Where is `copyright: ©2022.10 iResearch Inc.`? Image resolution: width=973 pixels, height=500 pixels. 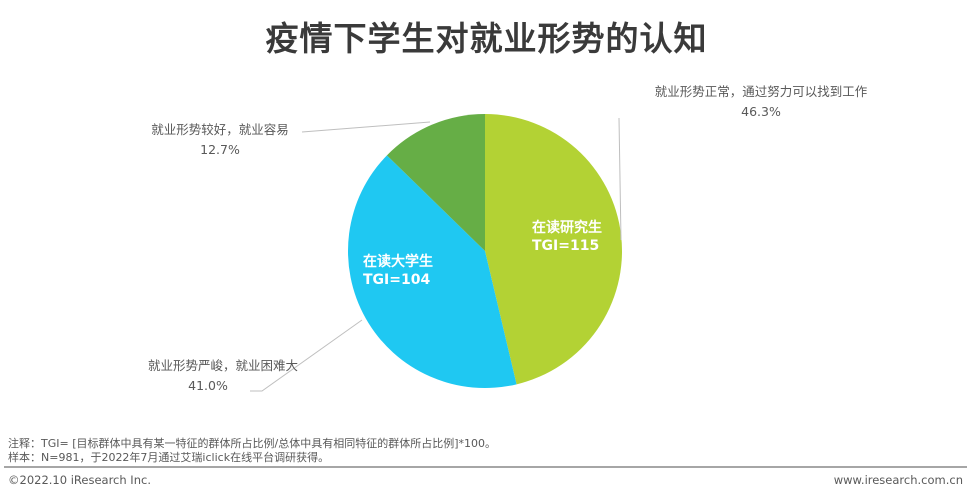 copyright: ©2022.10 iResearch Inc. is located at coordinates (79, 480).